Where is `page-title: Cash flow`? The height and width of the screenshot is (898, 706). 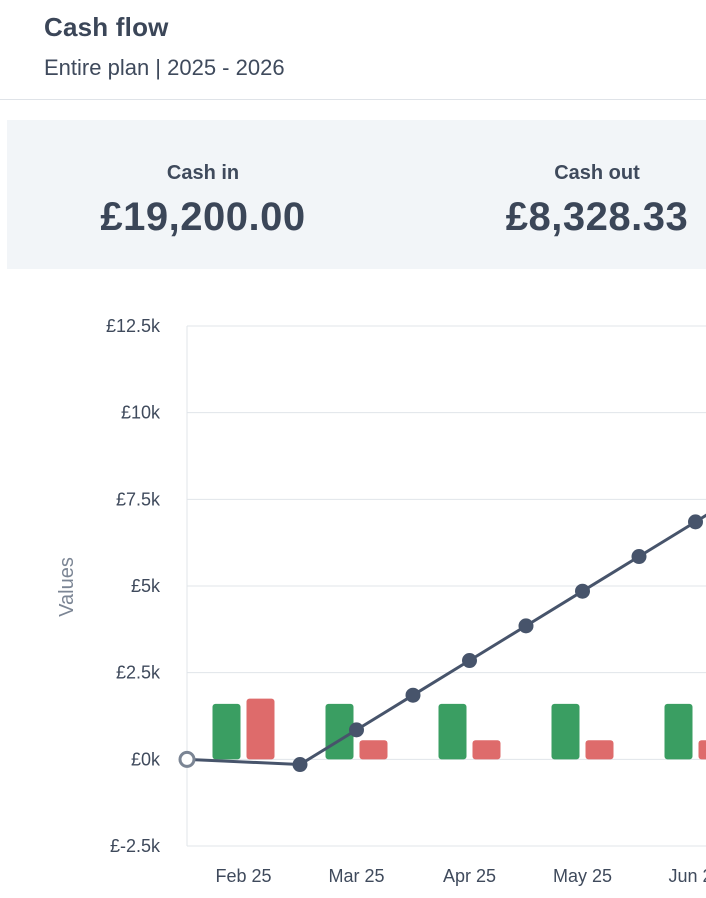
page-title: Cash flow is located at coordinates (106, 27).